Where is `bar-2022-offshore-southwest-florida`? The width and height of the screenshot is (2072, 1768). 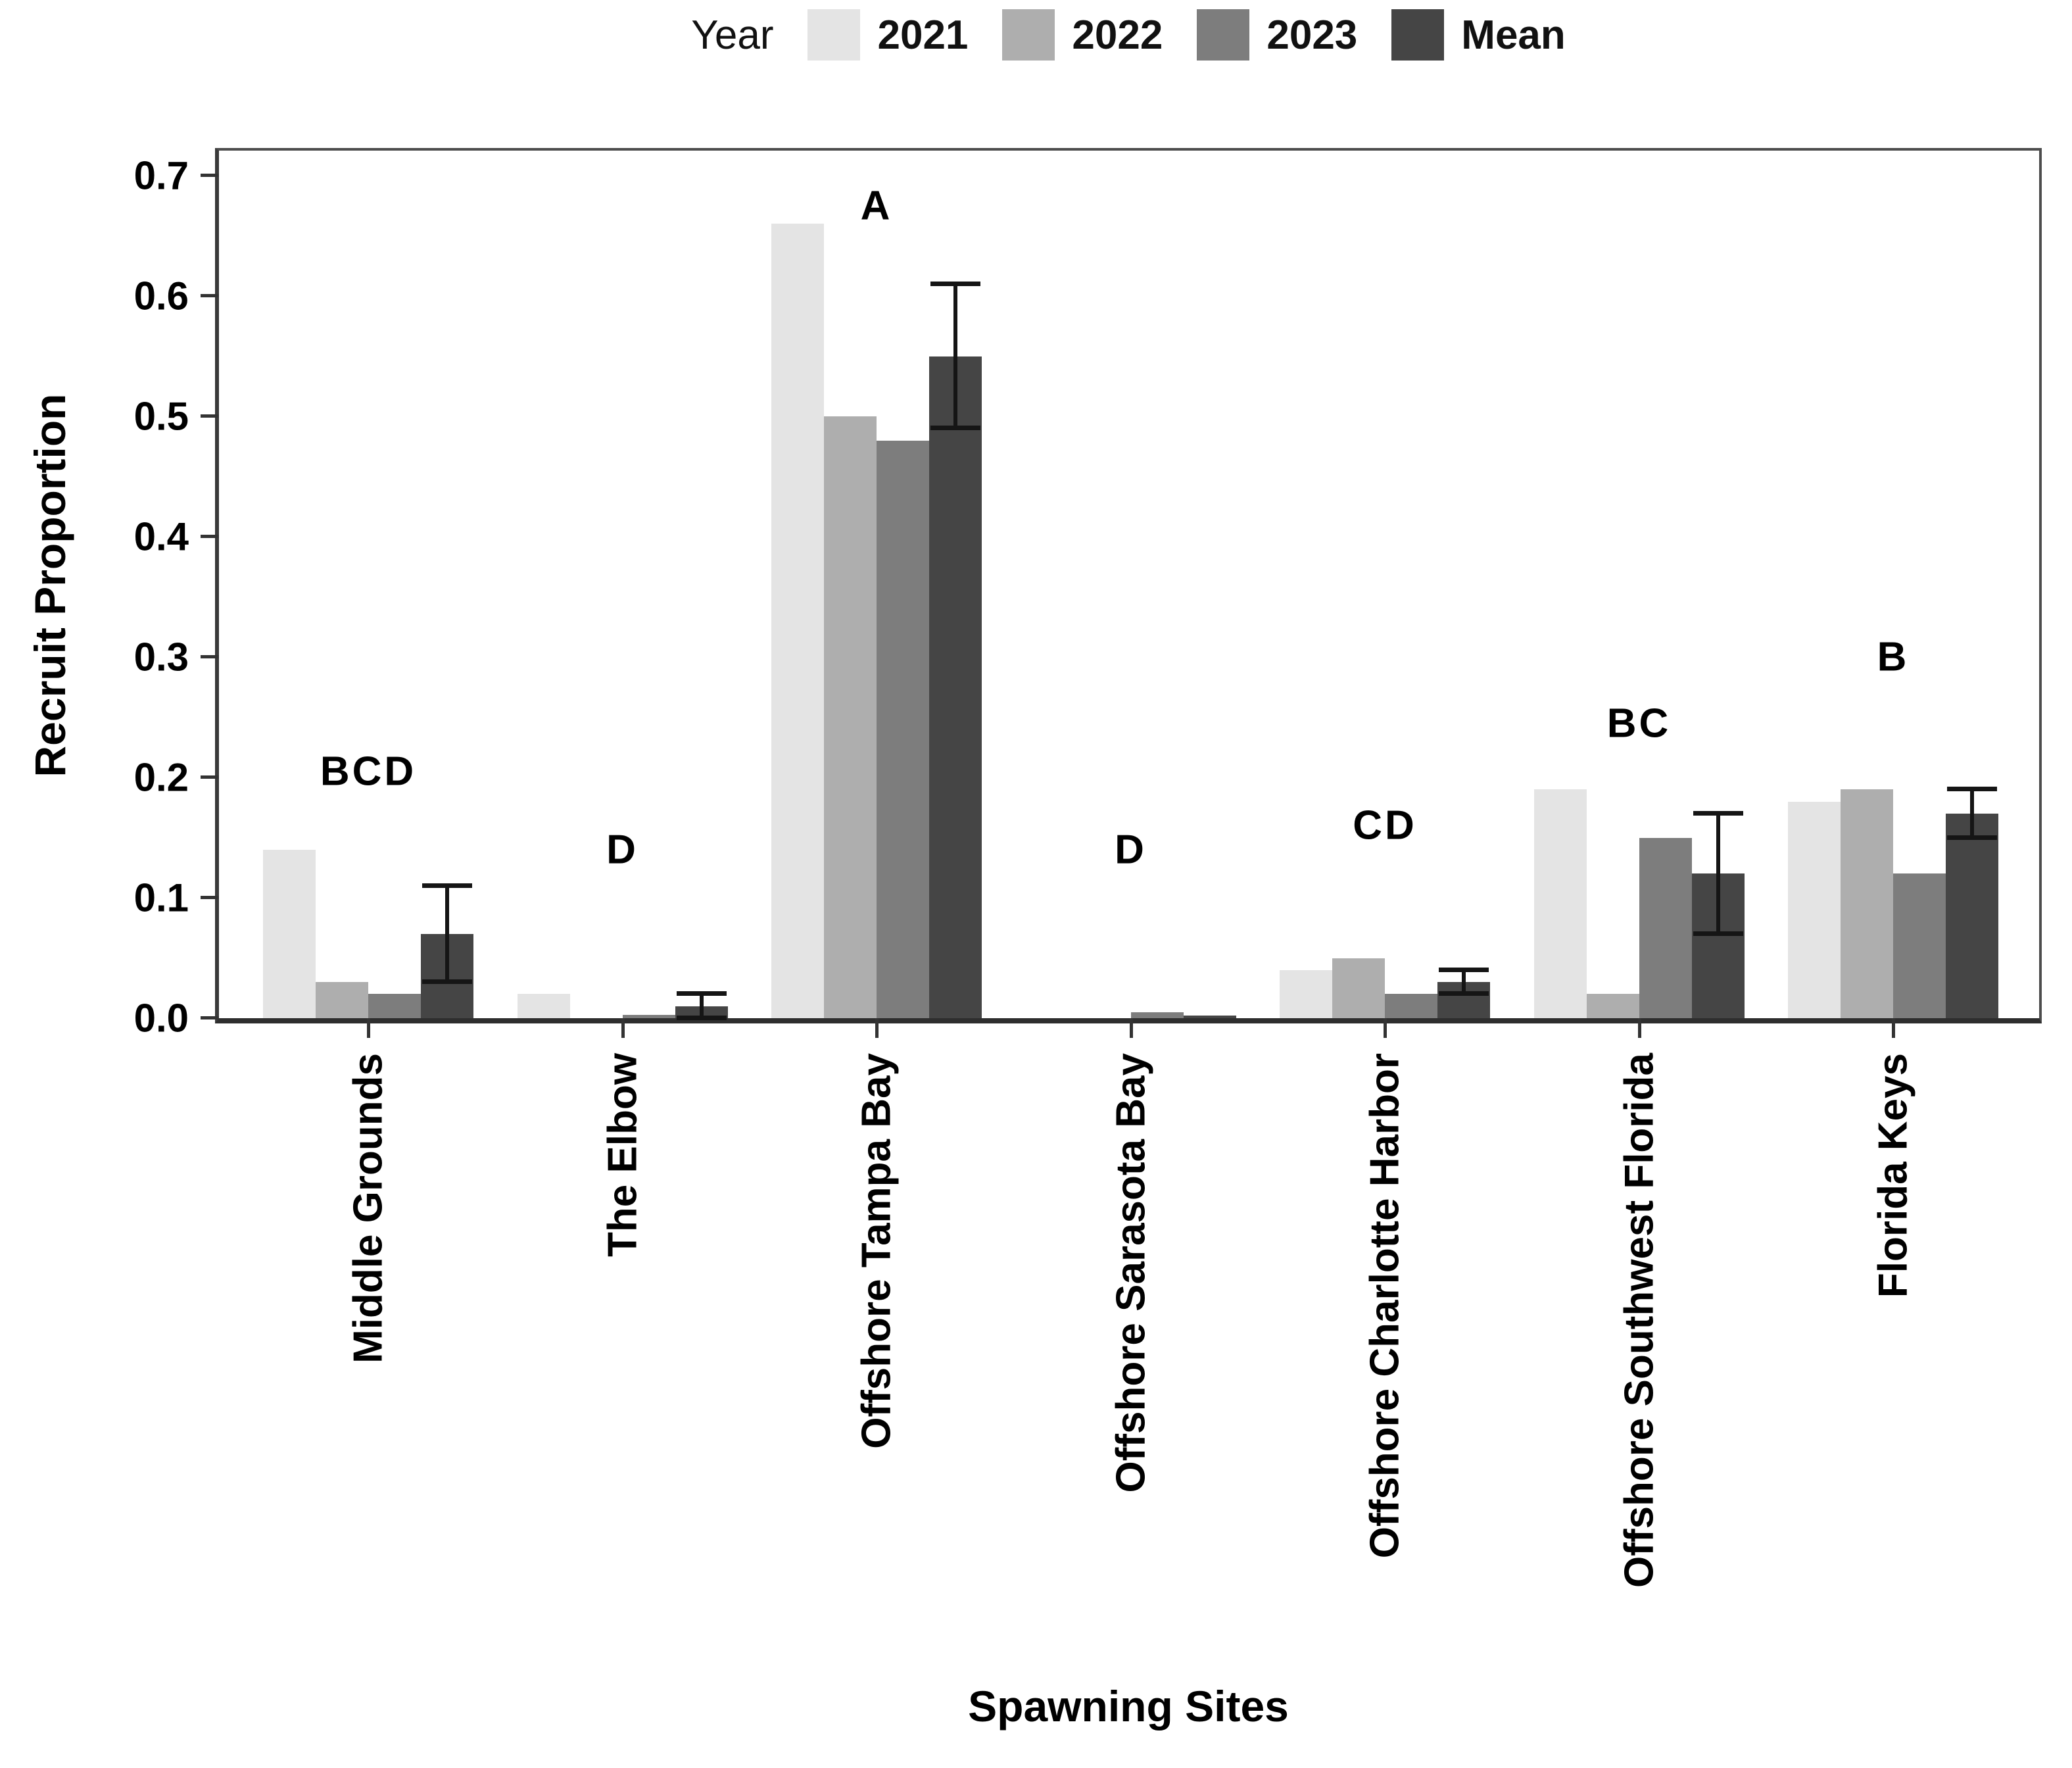 bar-2022-offshore-southwest-florida is located at coordinates (1613, 1006).